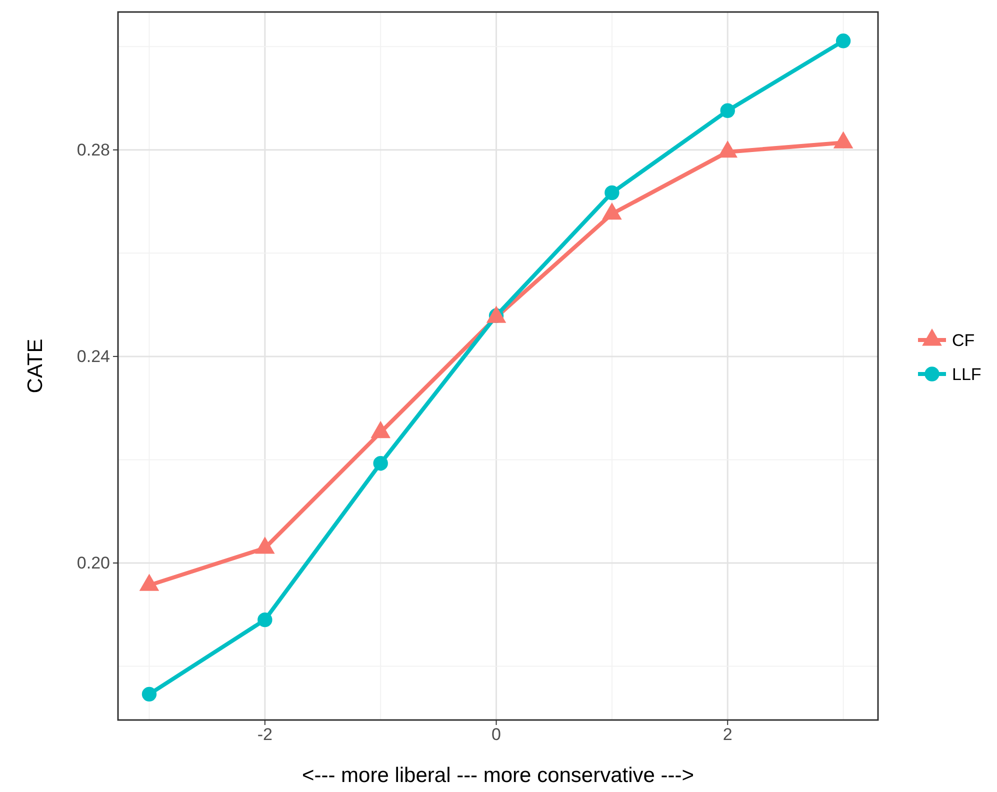 This screenshot has width=997, height=792. I want to click on y-axis-title: CATE, so click(35, 366).